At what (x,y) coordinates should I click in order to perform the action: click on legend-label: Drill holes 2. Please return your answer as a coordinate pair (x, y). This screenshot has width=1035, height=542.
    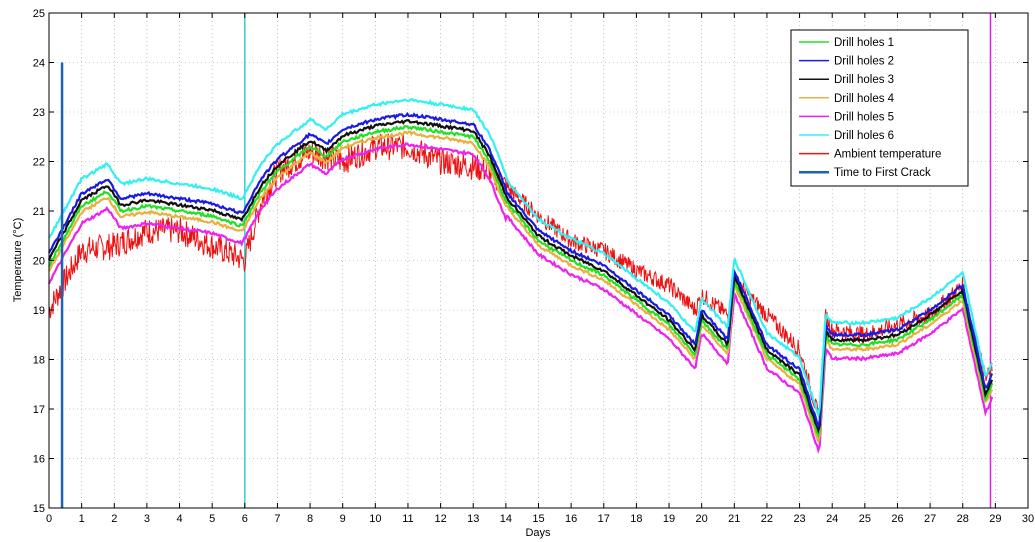
    Looking at the image, I should click on (864, 62).